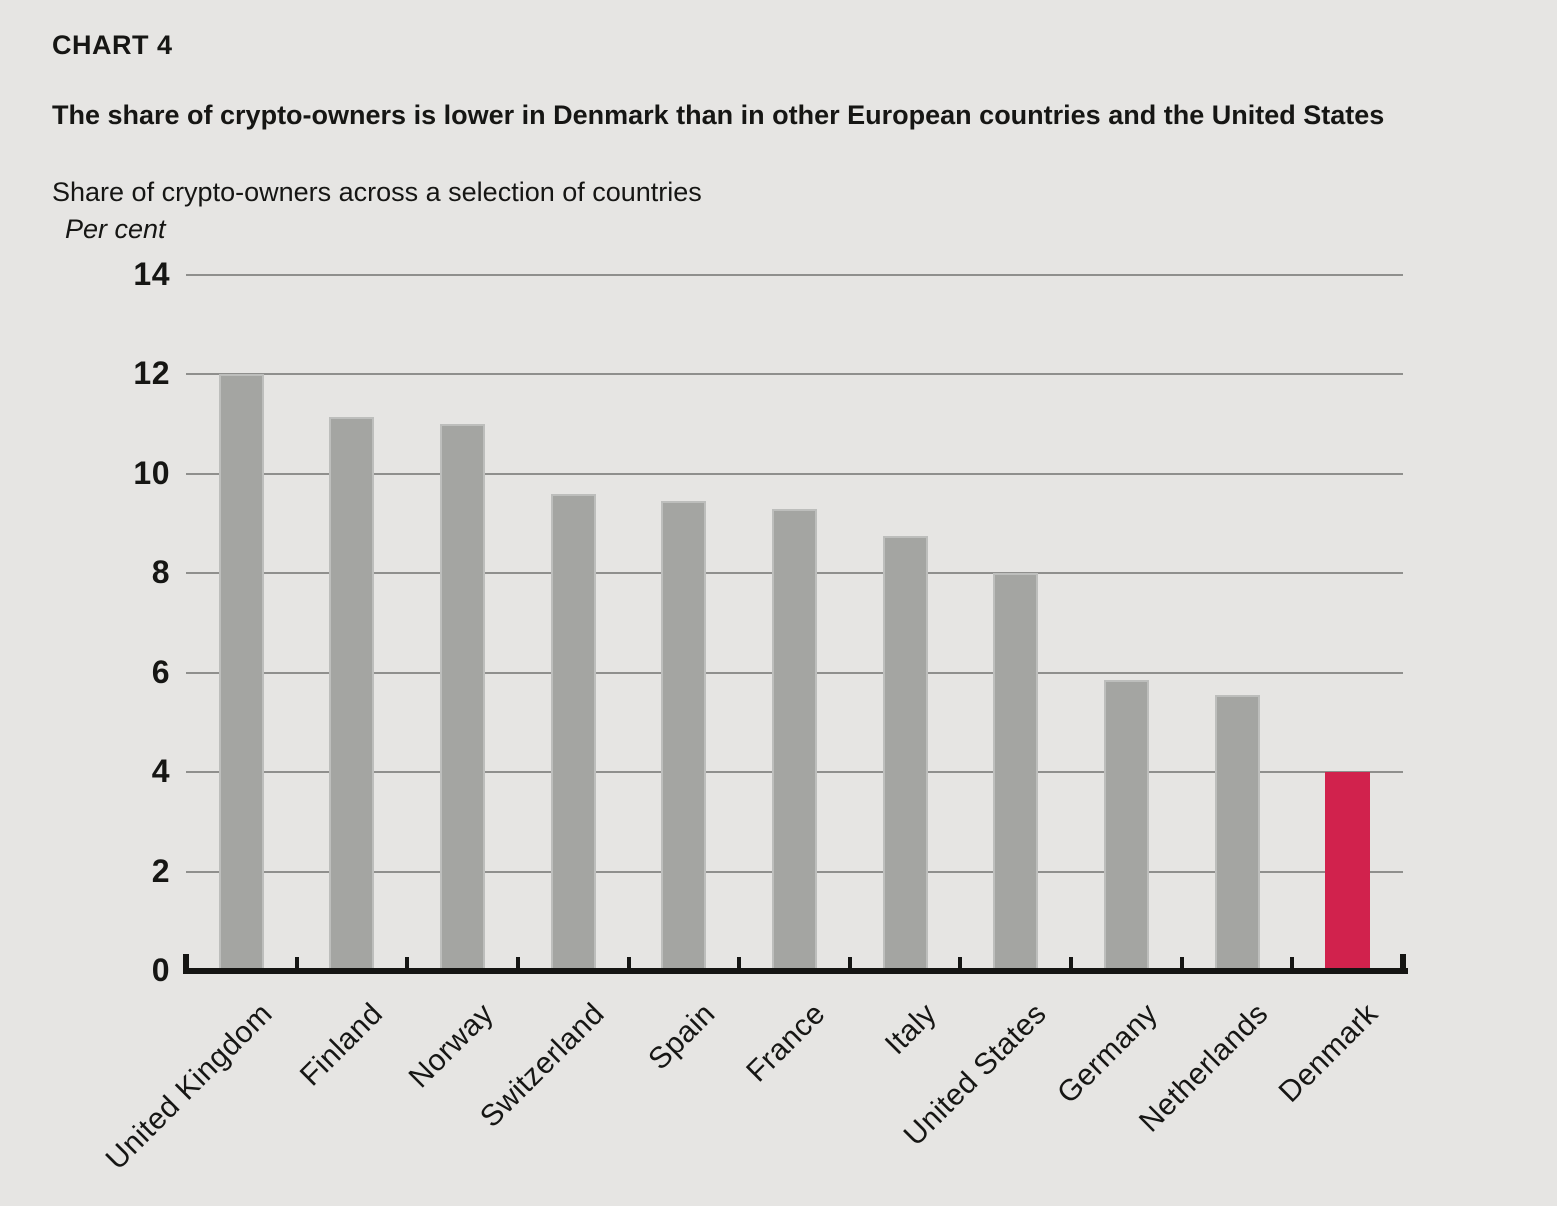  Describe the element at coordinates (352, 693) in the screenshot. I see `bar-finland` at that location.